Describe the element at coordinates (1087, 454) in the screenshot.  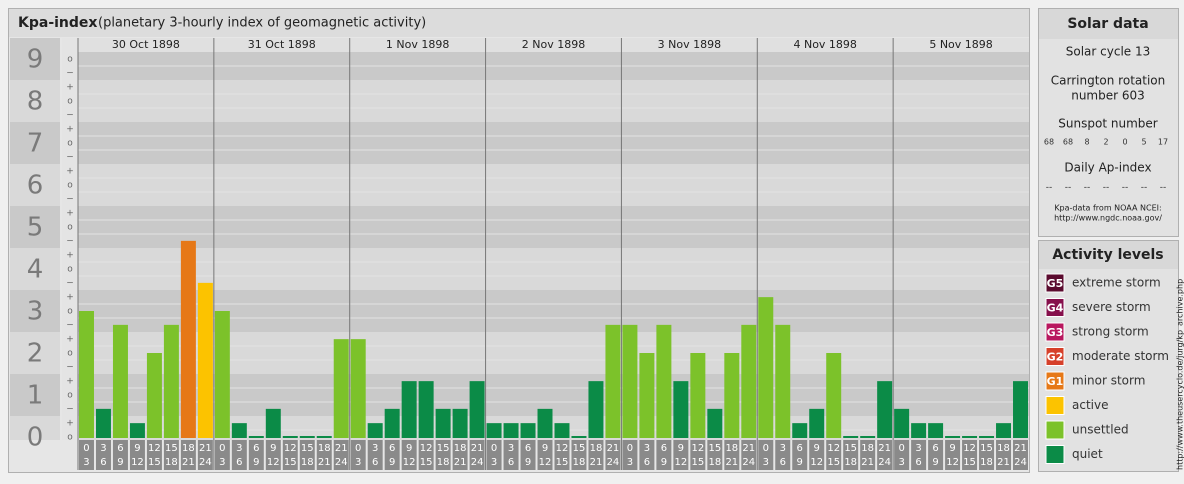
I see `level-label: quiet` at that location.